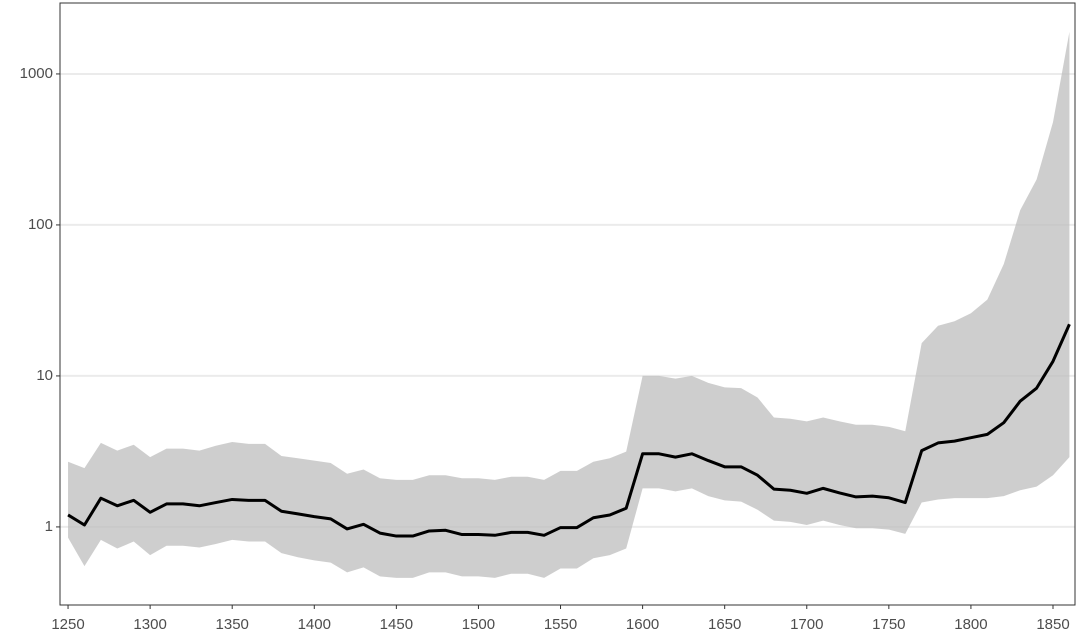 The width and height of the screenshot is (1076, 638). I want to click on y-tick-label: 1, so click(49, 526).